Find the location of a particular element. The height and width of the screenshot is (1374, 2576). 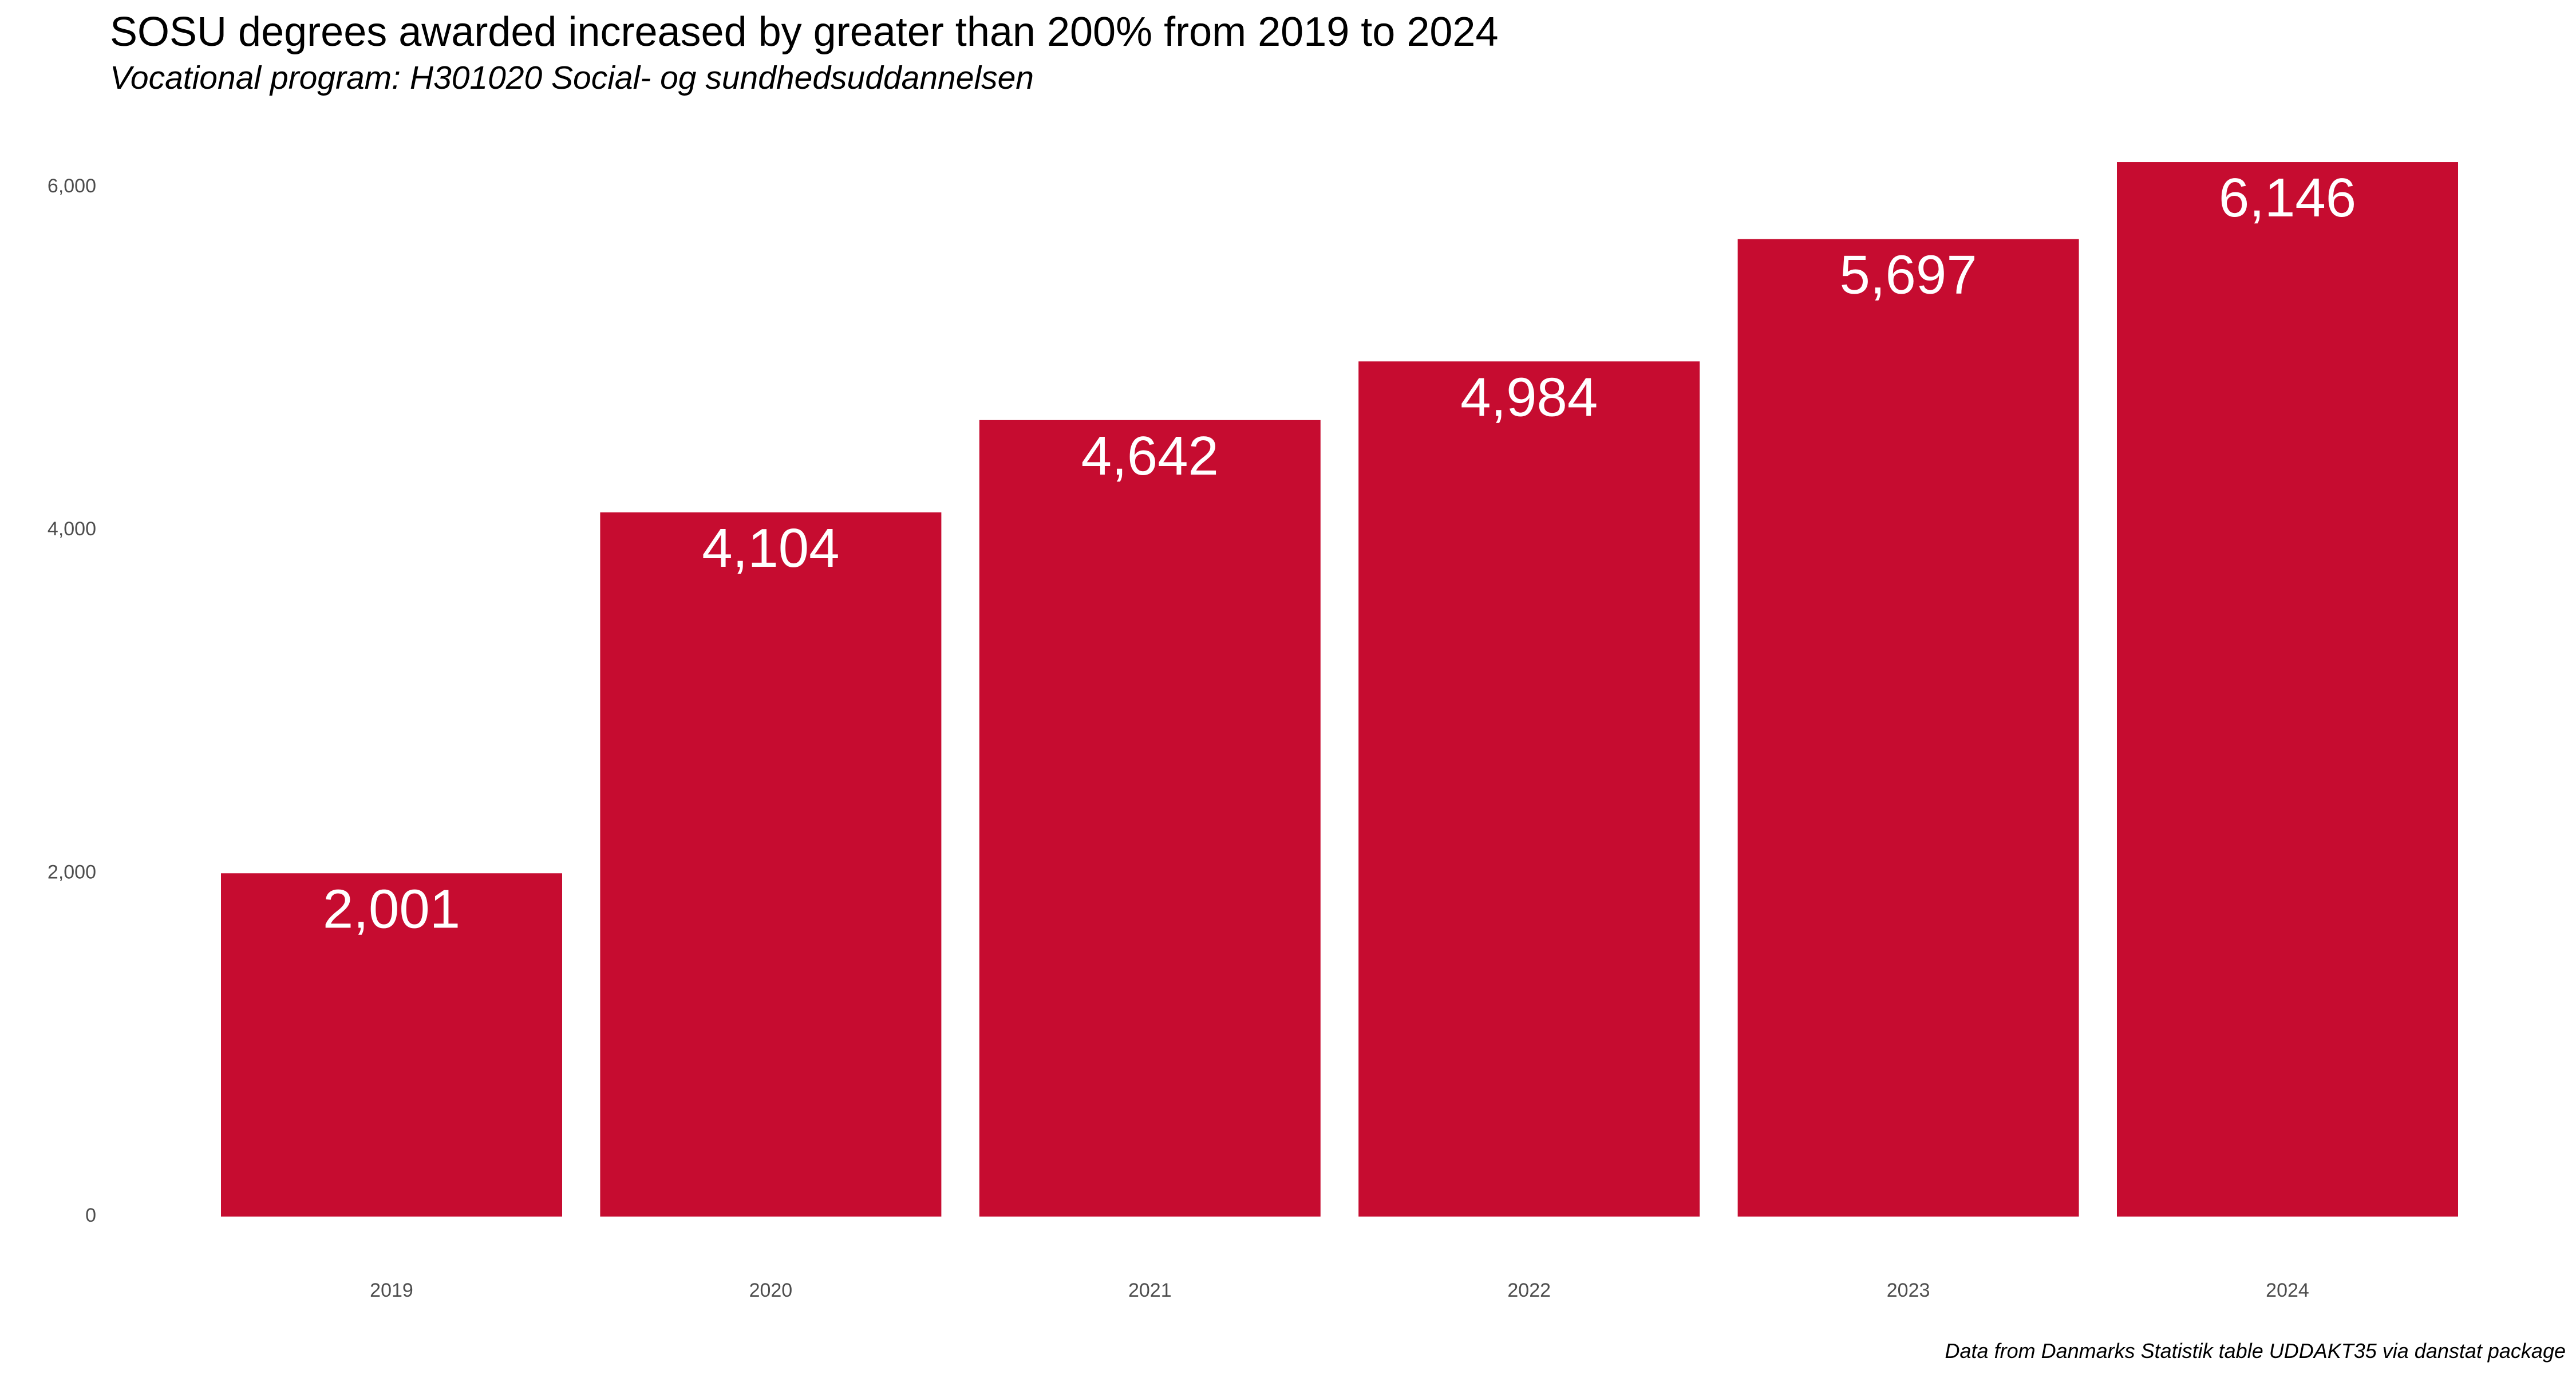

bar-value-label: 4,104 is located at coordinates (770, 548).